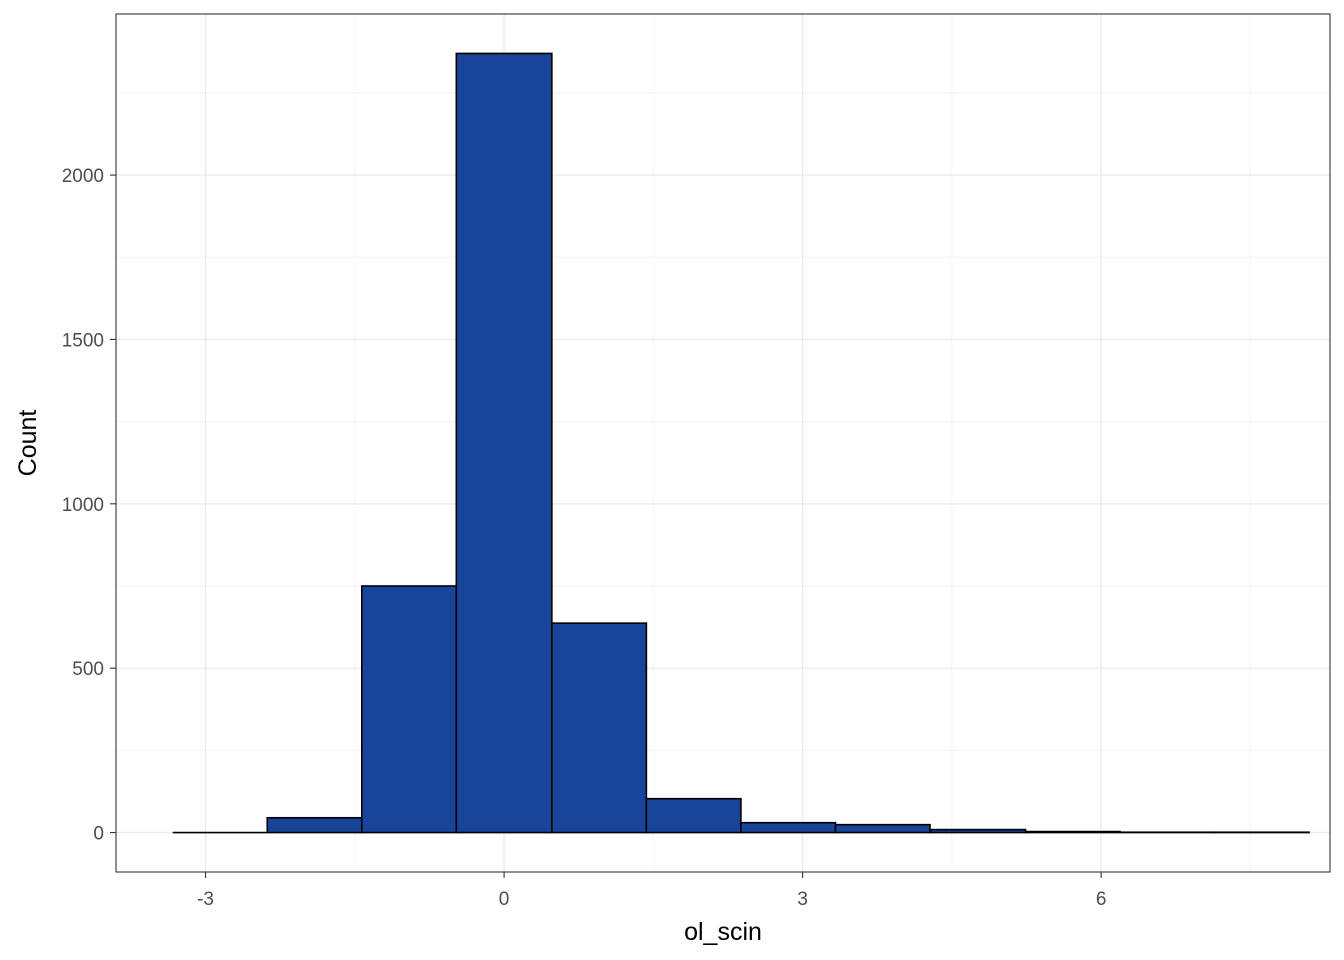 The image size is (1344, 960). Describe the element at coordinates (723, 932) in the screenshot. I see `x-axis-title: ol_scin` at that location.